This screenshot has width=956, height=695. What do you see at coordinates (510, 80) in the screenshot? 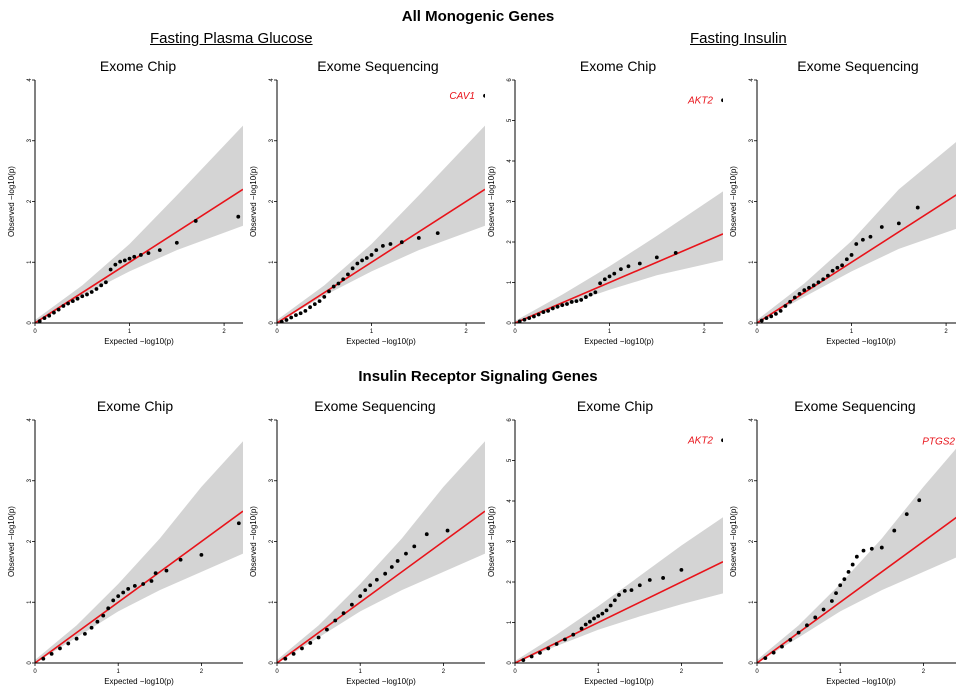
I see `y-tick-label: 6` at bounding box center [510, 80].